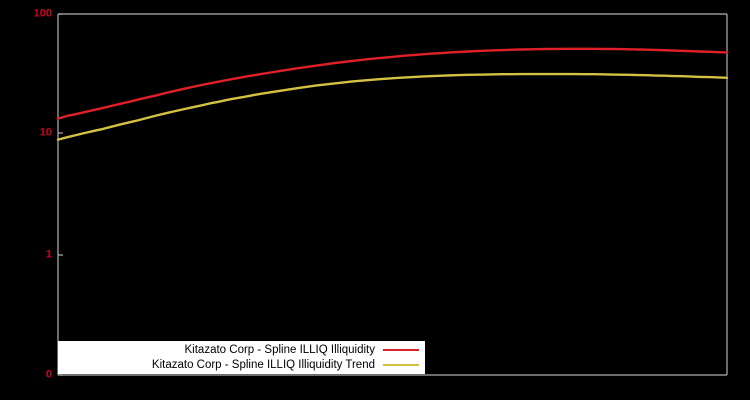  I want to click on legend-label: Kitazato Corp - Spline ILLIQ Illiquidity, so click(279, 349).